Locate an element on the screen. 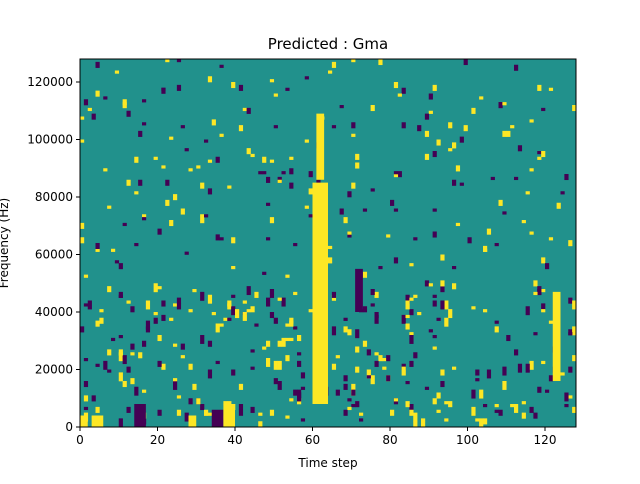 The height and width of the screenshot is (484, 640). x-tick-label: 20 is located at coordinates (157, 440).